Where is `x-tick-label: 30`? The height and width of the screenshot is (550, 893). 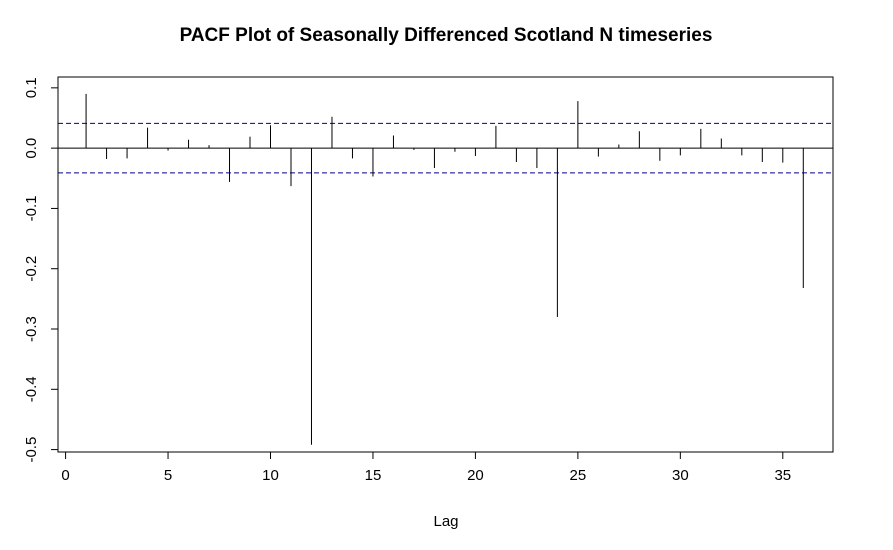 x-tick-label: 30 is located at coordinates (680, 475).